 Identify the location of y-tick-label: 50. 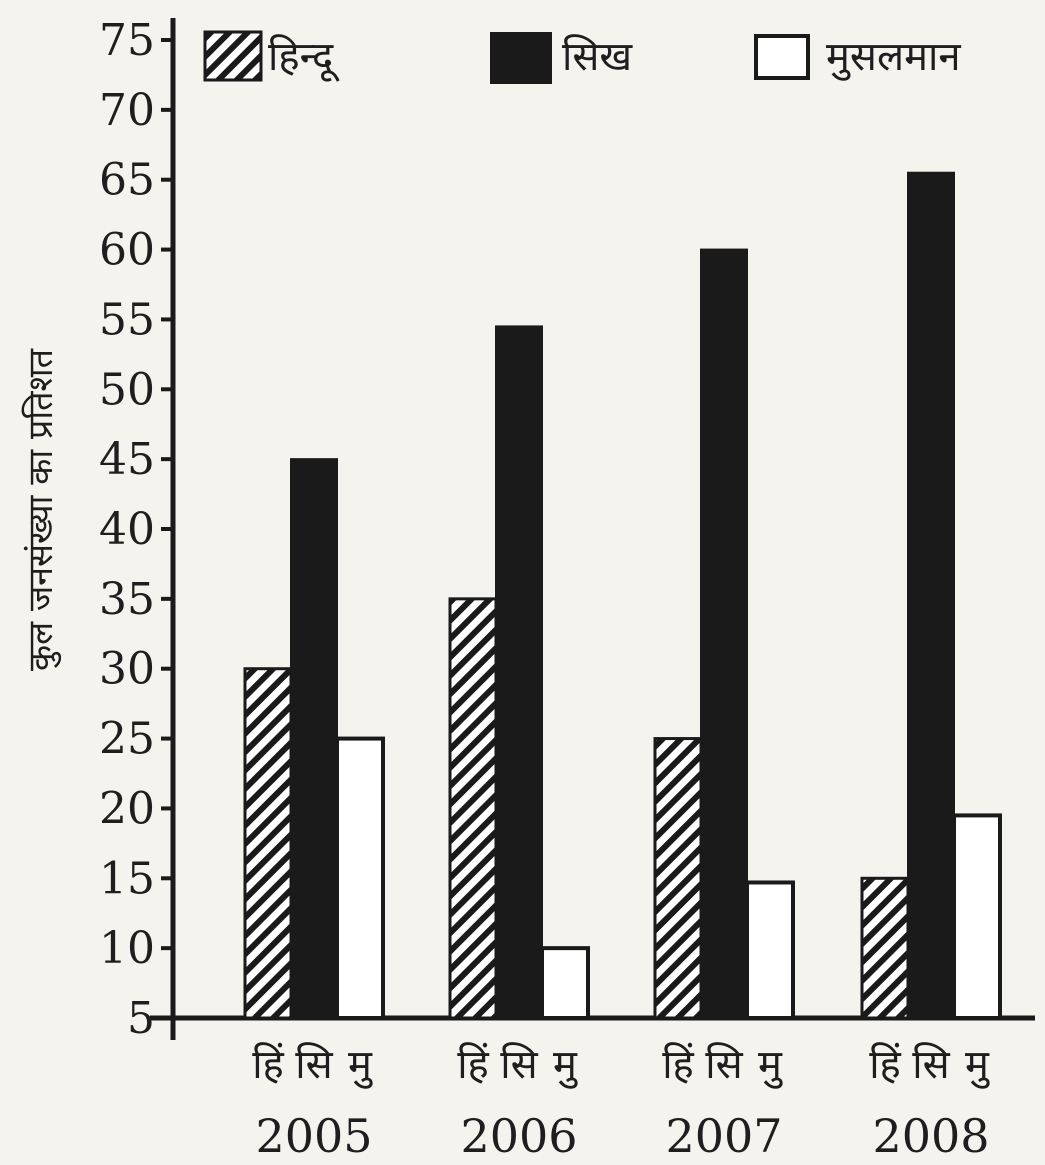
(127, 389).